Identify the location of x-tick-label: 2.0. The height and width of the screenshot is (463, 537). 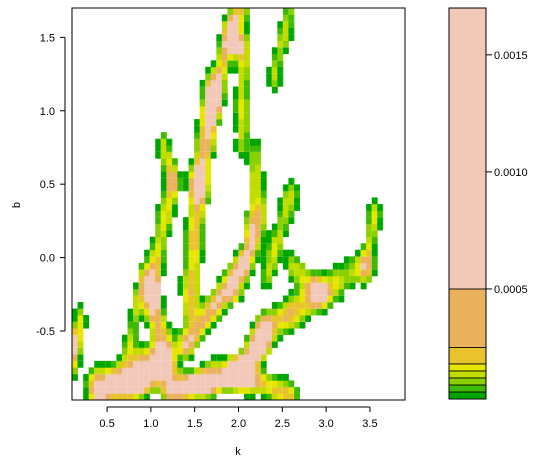
(238, 424).